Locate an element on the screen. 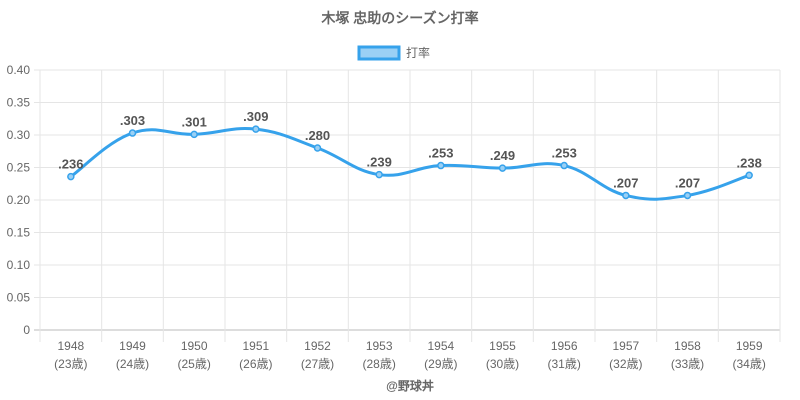 The width and height of the screenshot is (800, 400). x-tick-age: (27歳) is located at coordinates (317, 364).